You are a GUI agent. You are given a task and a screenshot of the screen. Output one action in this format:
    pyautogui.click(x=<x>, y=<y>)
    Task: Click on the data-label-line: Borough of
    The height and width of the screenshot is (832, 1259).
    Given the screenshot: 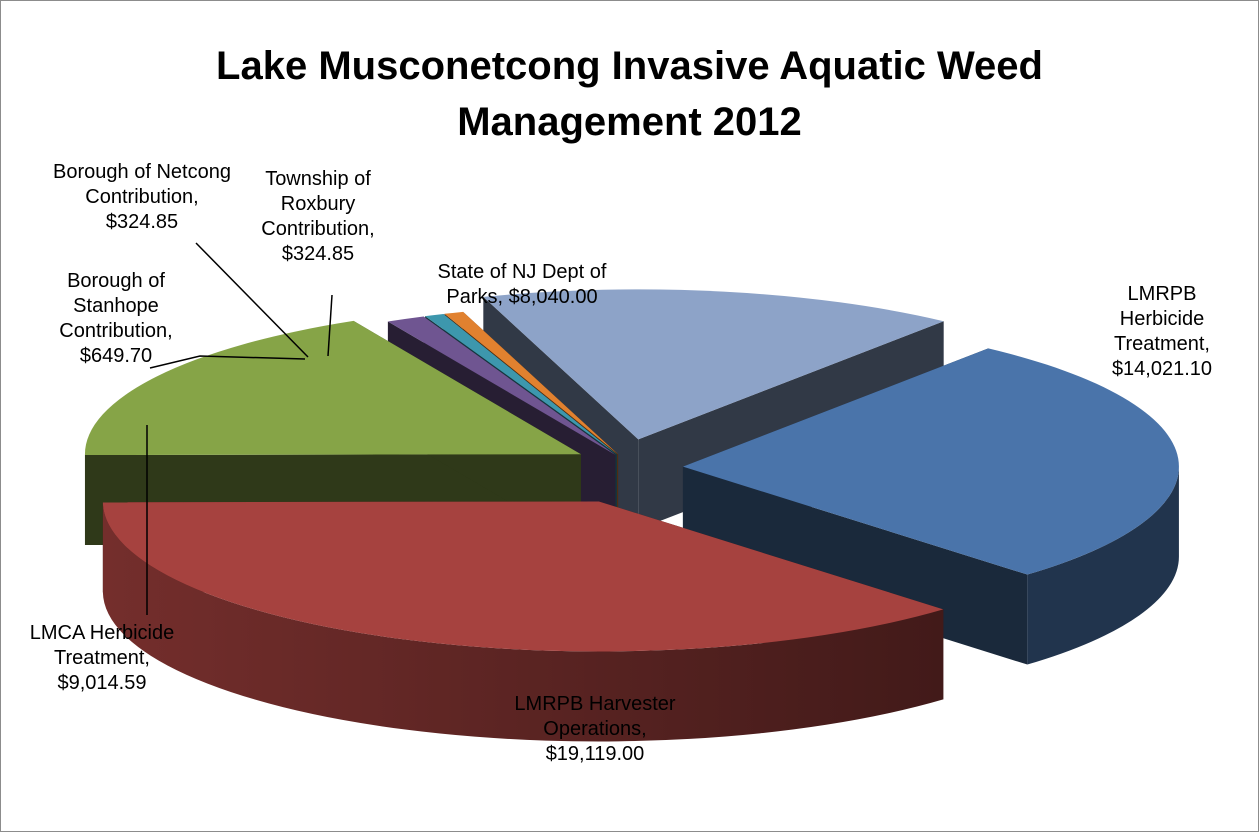 What is the action you would take?
    pyautogui.click(x=116, y=281)
    